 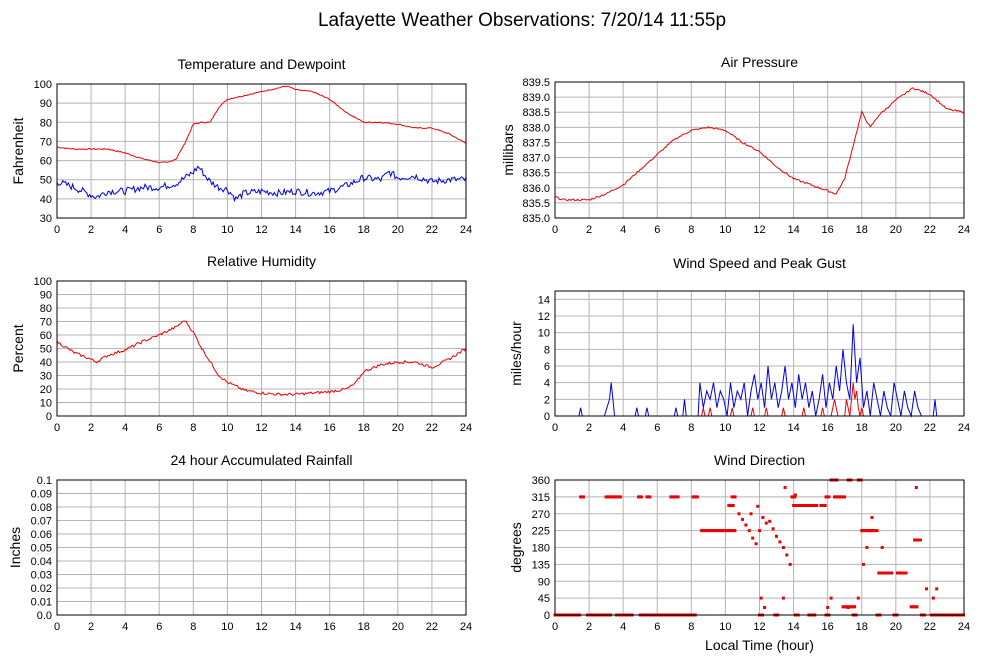 What do you see at coordinates (536, 113) in the screenshot?
I see `y-tick-label: 838.5` at bounding box center [536, 113].